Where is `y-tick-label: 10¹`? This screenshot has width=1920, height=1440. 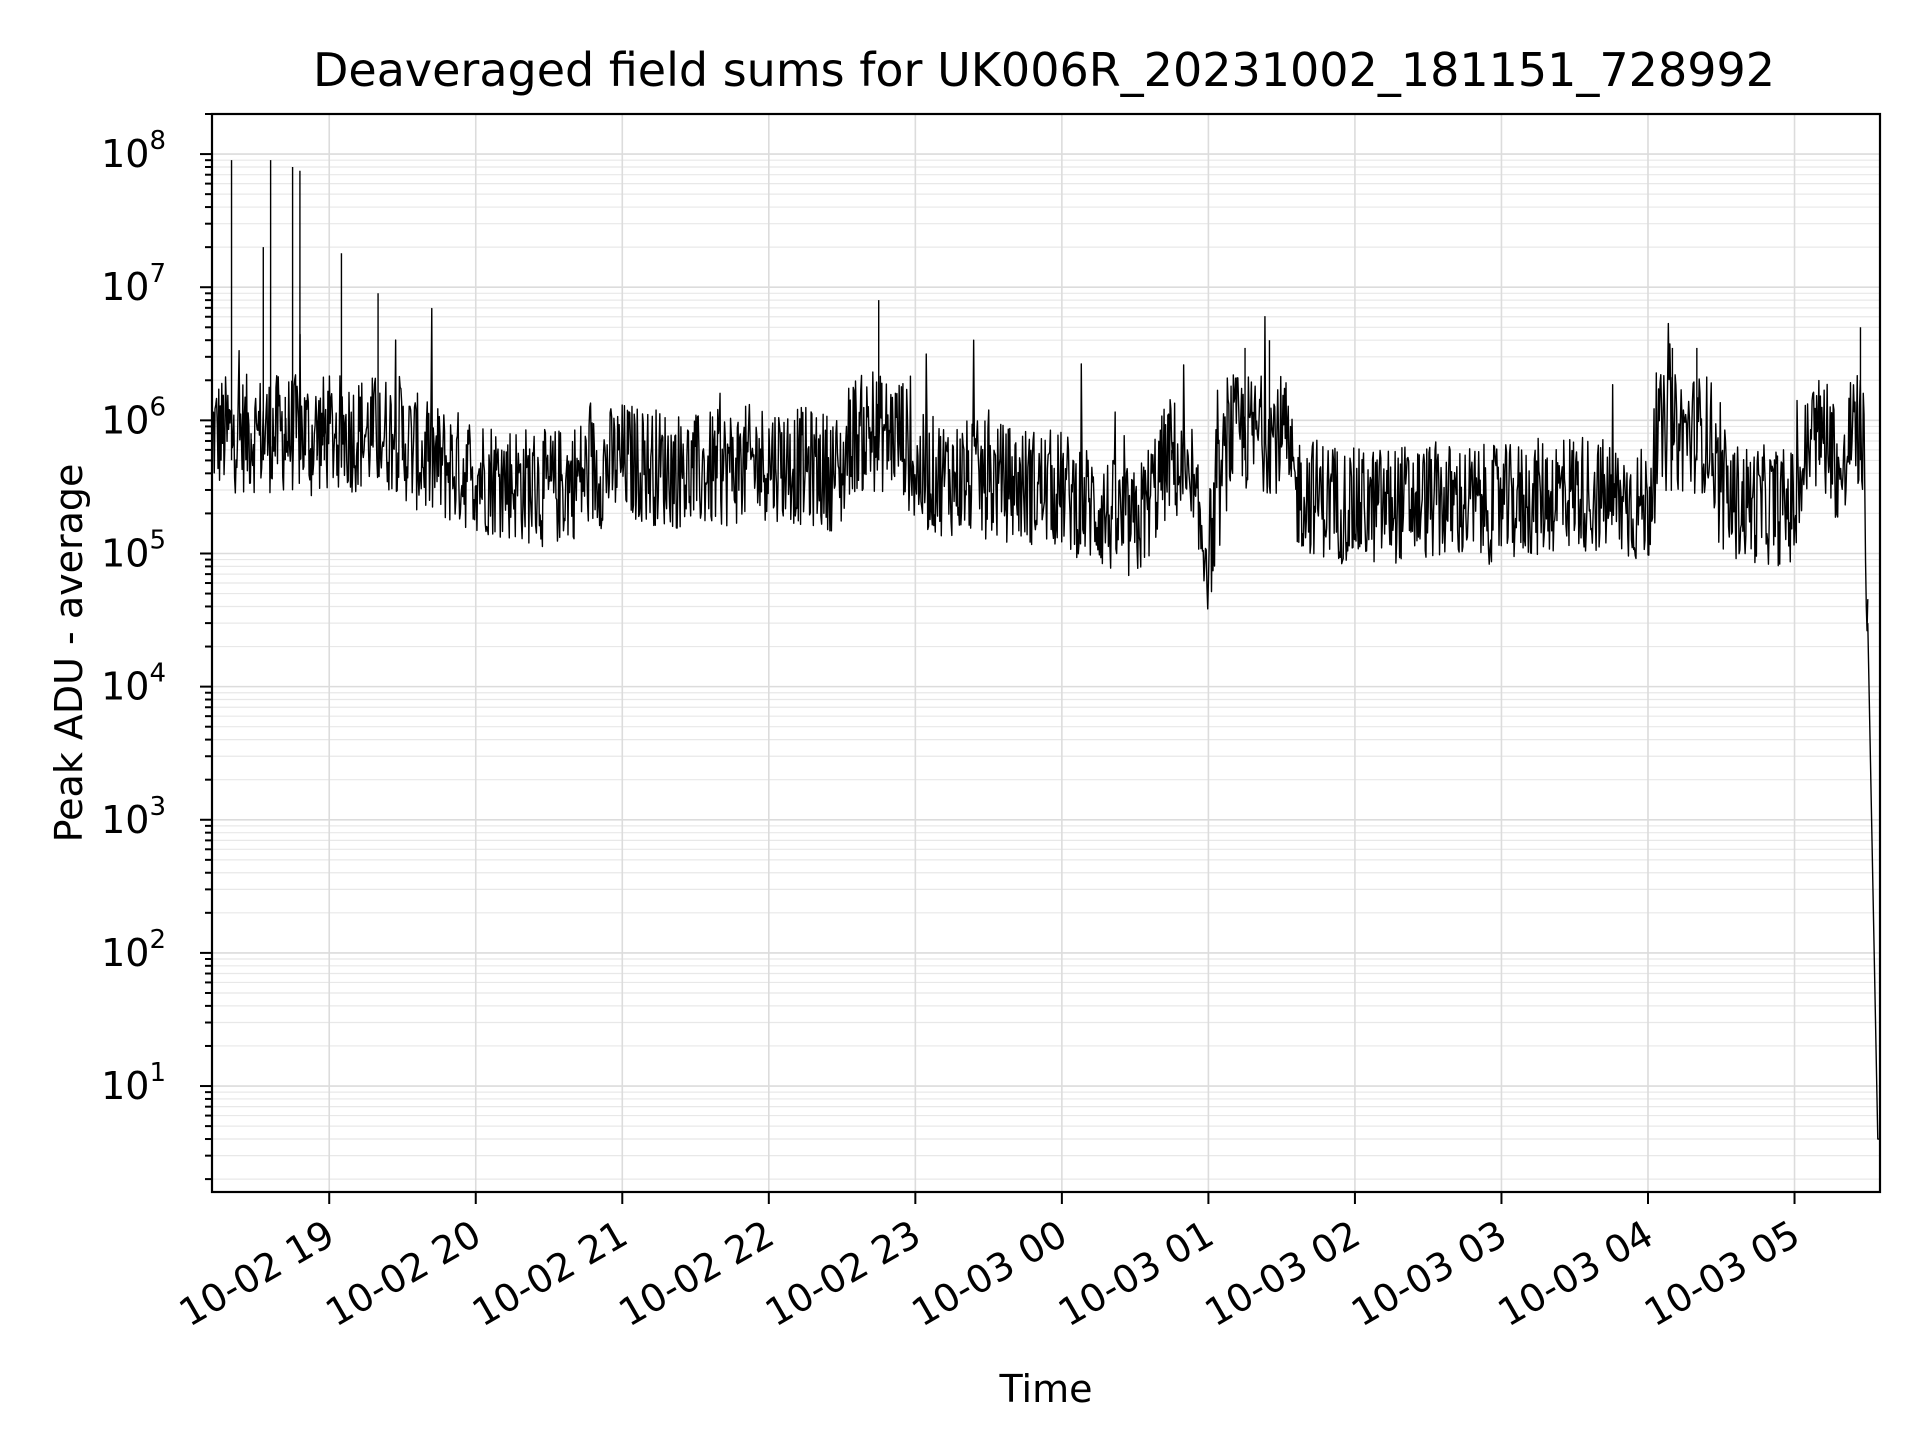
y-tick-label: 10¹ is located at coordinates (133, 1083).